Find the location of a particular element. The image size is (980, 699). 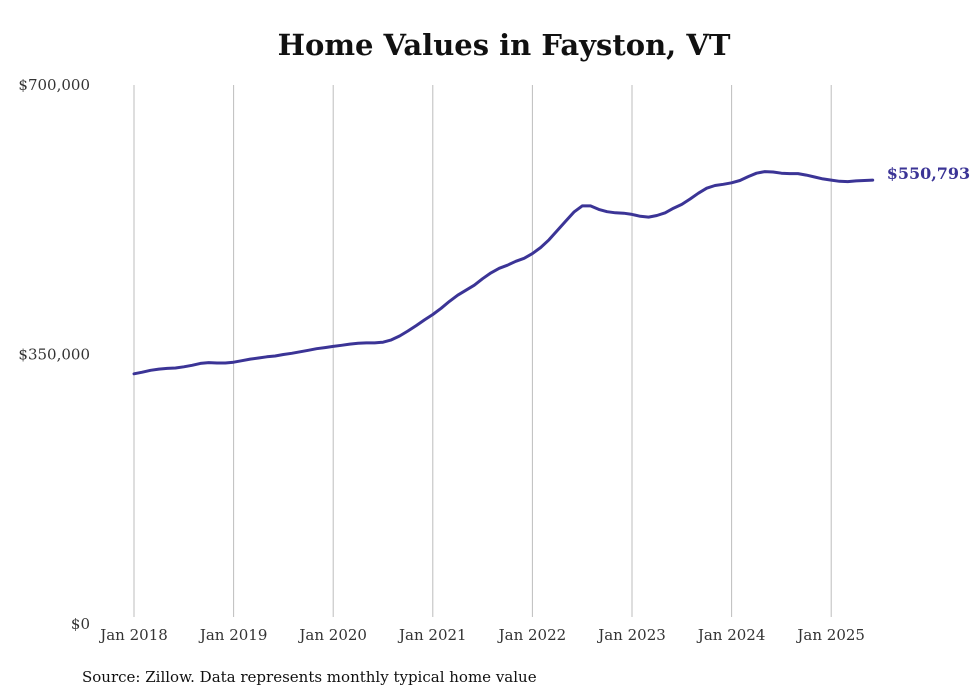

x-tick-label: Jan 2020 is located at coordinates (332, 635).